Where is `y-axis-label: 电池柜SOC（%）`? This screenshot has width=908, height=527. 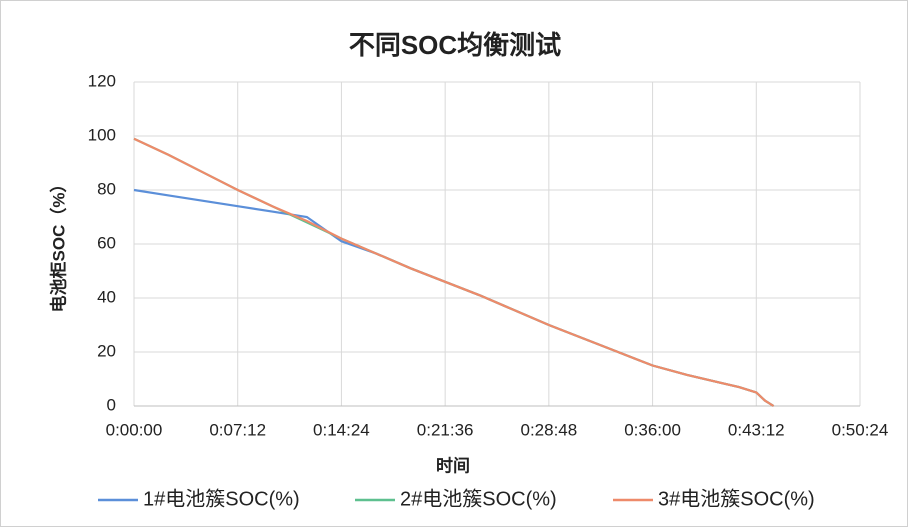 y-axis-label: 电池柜SOC（%） is located at coordinates (58, 244).